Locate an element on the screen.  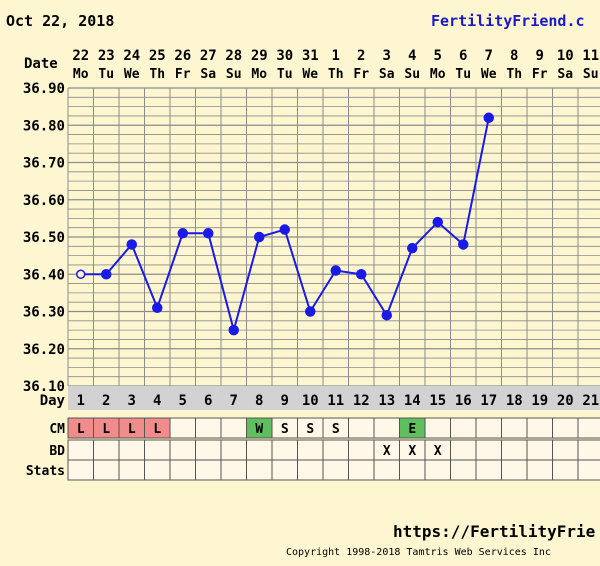
footer-url: https://FertilityFrie is located at coordinates (494, 531).